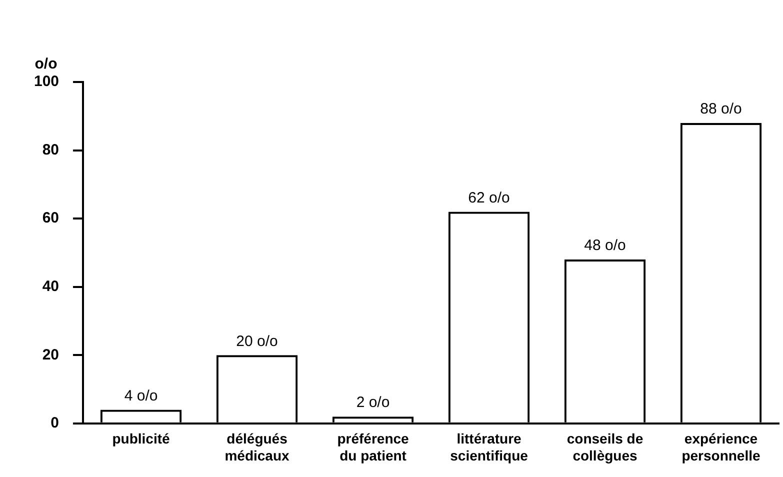 This screenshot has height=477, width=783. I want to click on y-tick-label: 100, so click(47, 81).